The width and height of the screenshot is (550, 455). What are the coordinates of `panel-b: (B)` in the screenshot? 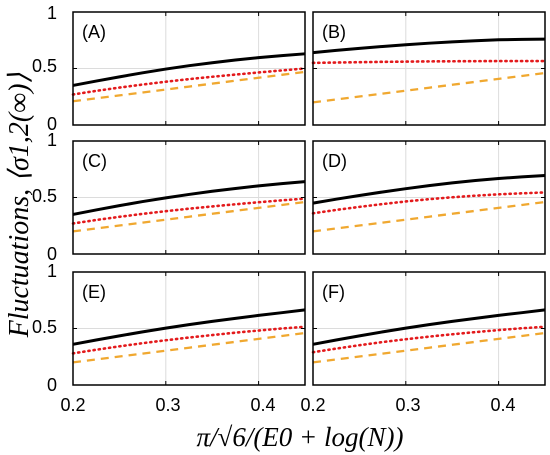 It's located at (429, 68).